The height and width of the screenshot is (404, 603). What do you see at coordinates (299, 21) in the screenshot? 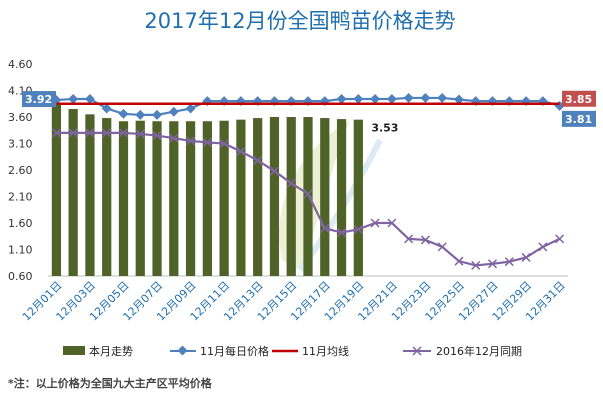
I see `chart-title: 2017年12月份全国鸭苗价格走势` at bounding box center [299, 21].